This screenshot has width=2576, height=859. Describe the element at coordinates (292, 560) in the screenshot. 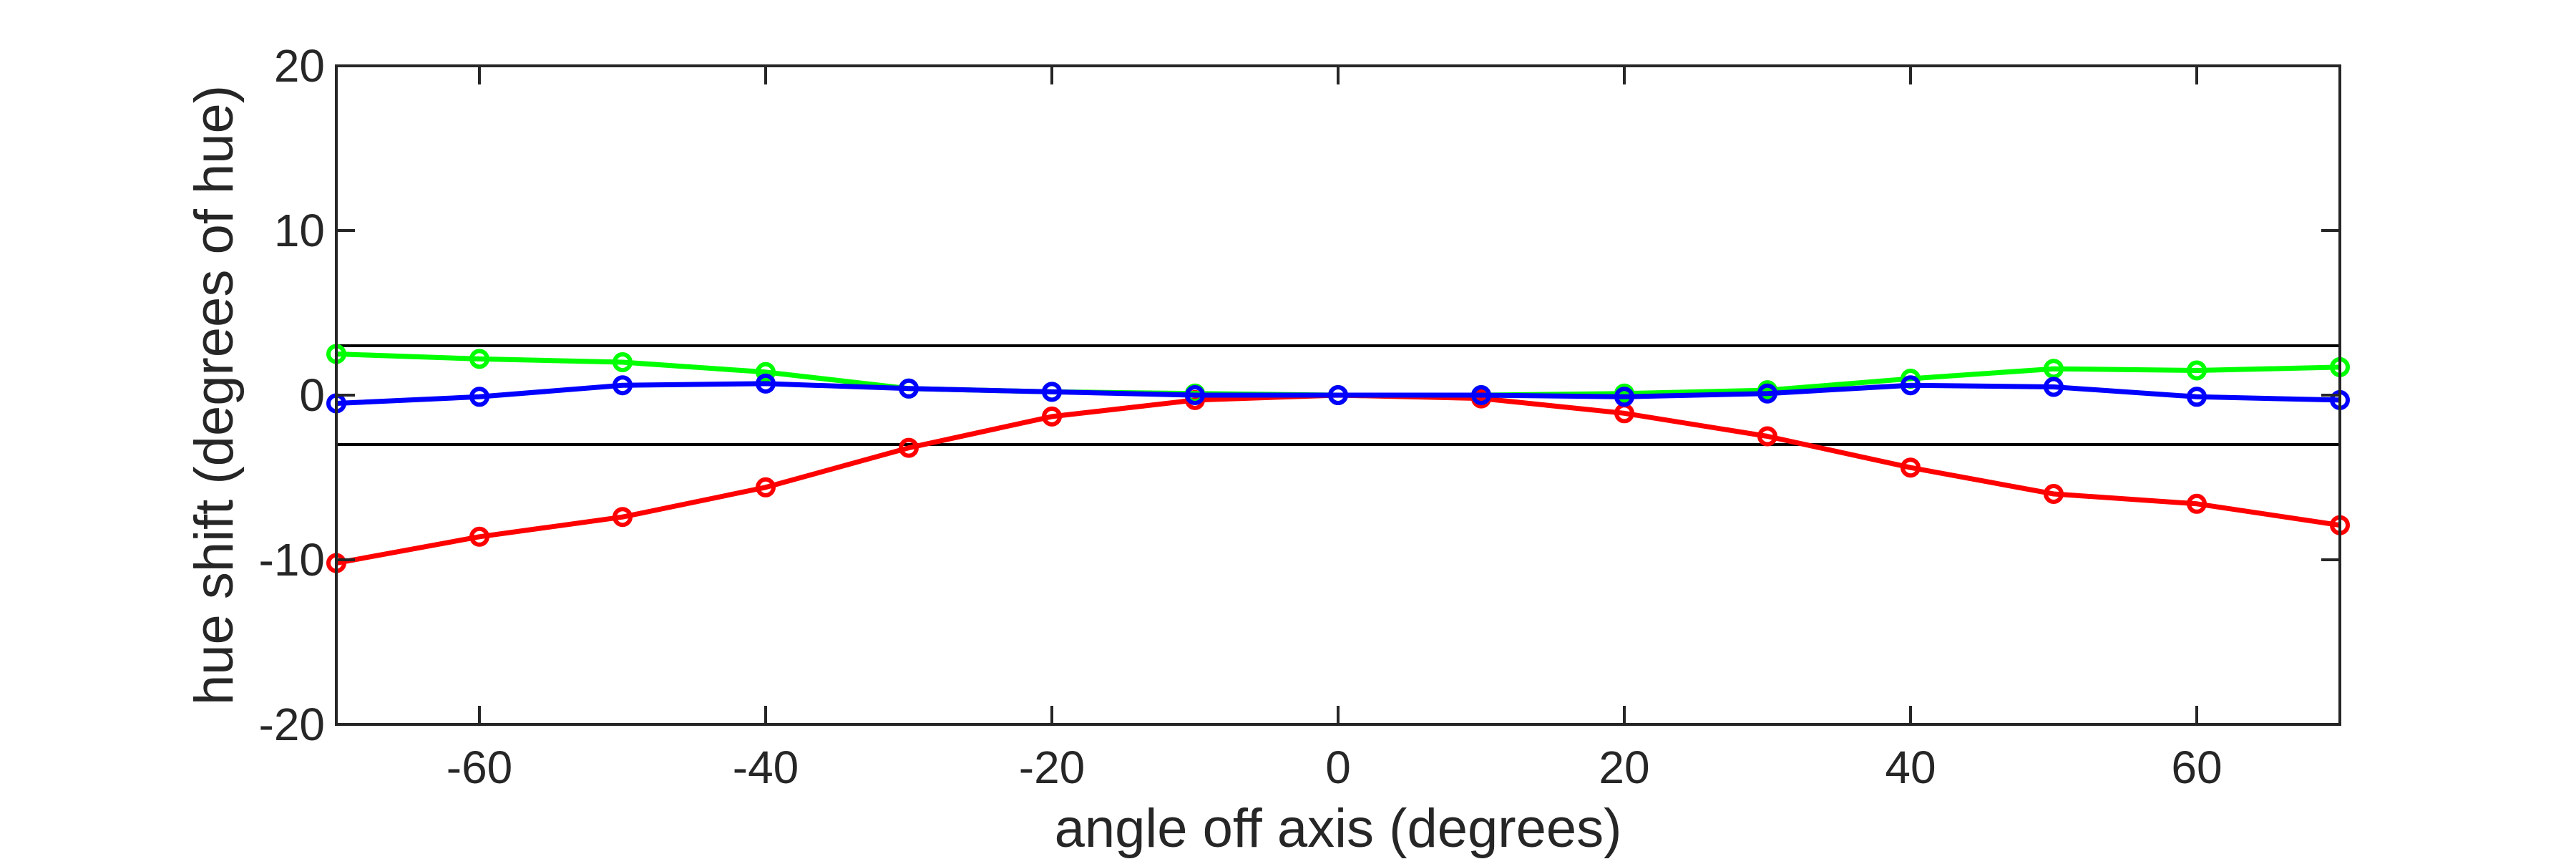

I see `y-tick-label: -10` at that location.